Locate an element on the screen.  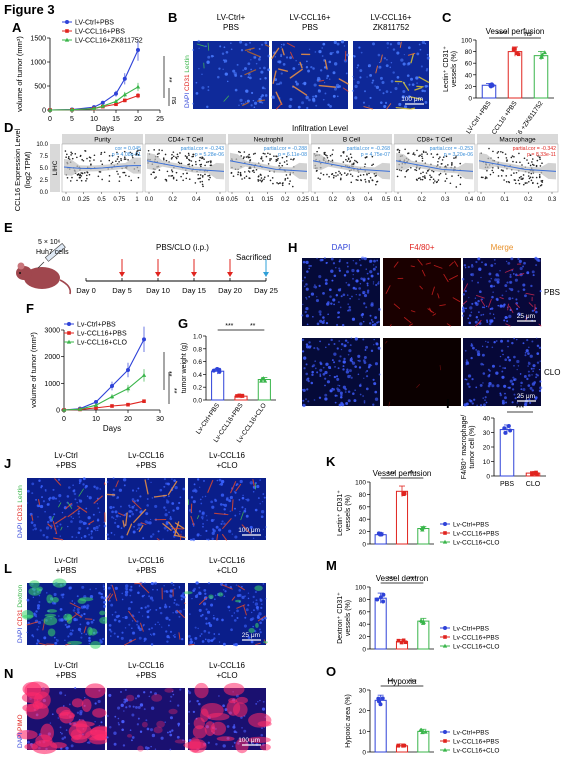
injection-arrowhead is located at coordinates (122, 274).